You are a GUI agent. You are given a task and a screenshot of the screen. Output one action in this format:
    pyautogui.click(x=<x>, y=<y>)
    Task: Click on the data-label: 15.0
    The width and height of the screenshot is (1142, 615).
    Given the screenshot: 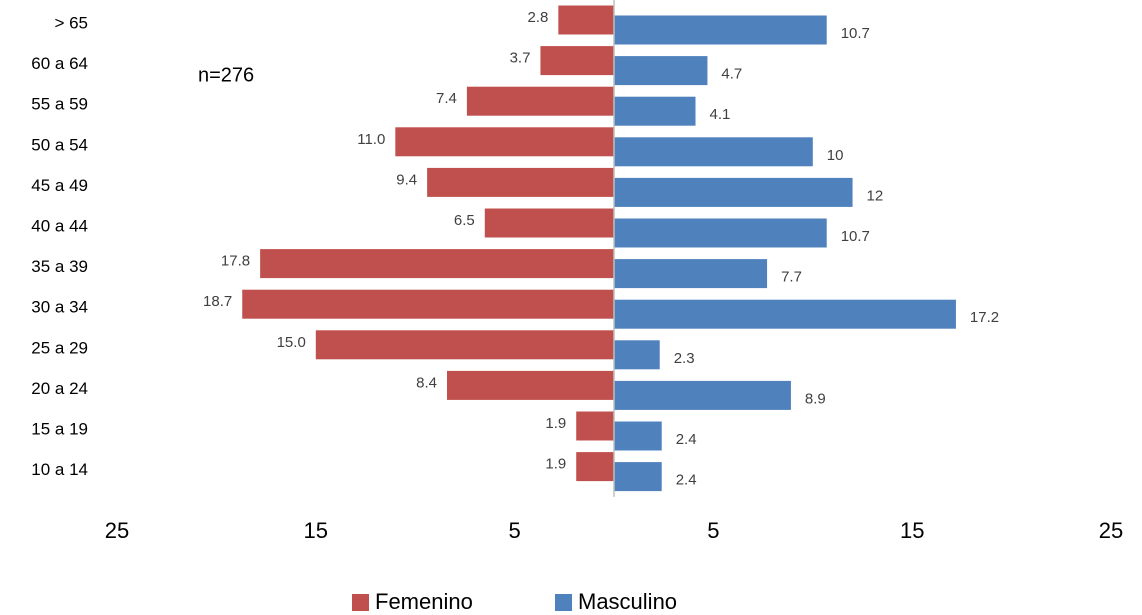 What is the action you would take?
    pyautogui.click(x=291, y=342)
    